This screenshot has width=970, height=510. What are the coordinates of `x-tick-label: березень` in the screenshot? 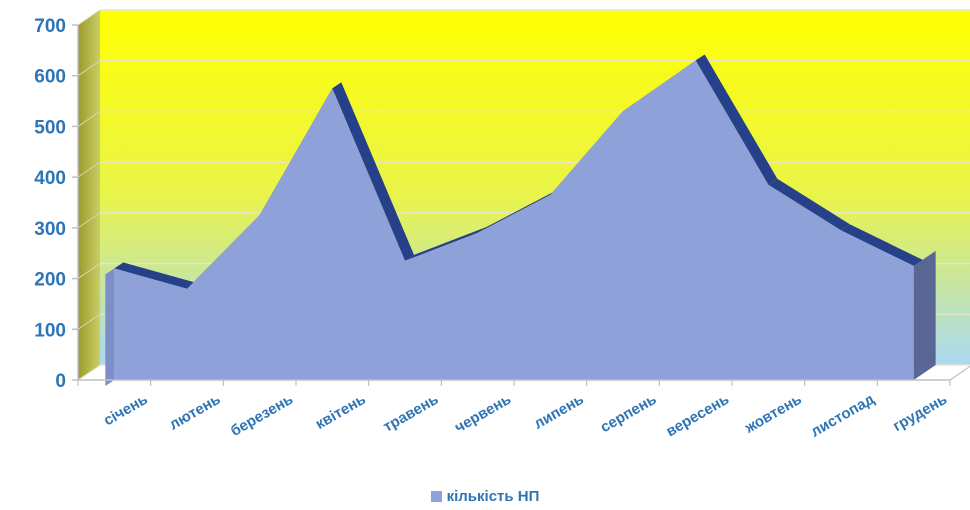 It's located at (262, 415).